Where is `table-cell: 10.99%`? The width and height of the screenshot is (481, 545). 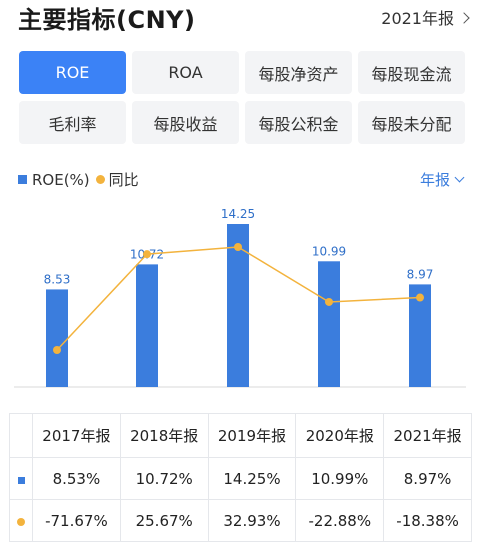 table-cell: 10.99% is located at coordinates (340, 478).